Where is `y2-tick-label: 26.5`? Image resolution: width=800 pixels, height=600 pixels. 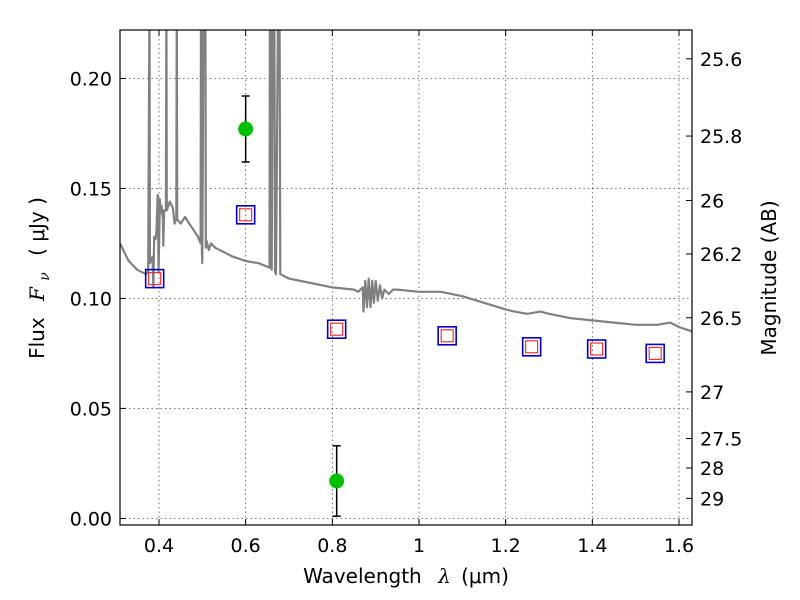 y2-tick-label: 26.5 is located at coordinates (721, 319).